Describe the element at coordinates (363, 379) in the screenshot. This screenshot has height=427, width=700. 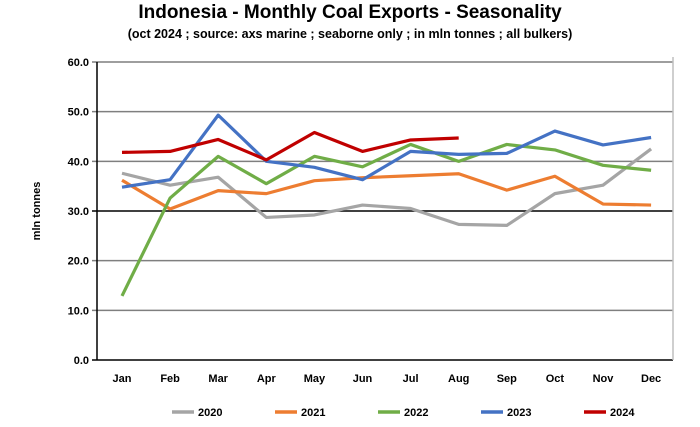
I see `x-tick-label: Jun` at that location.